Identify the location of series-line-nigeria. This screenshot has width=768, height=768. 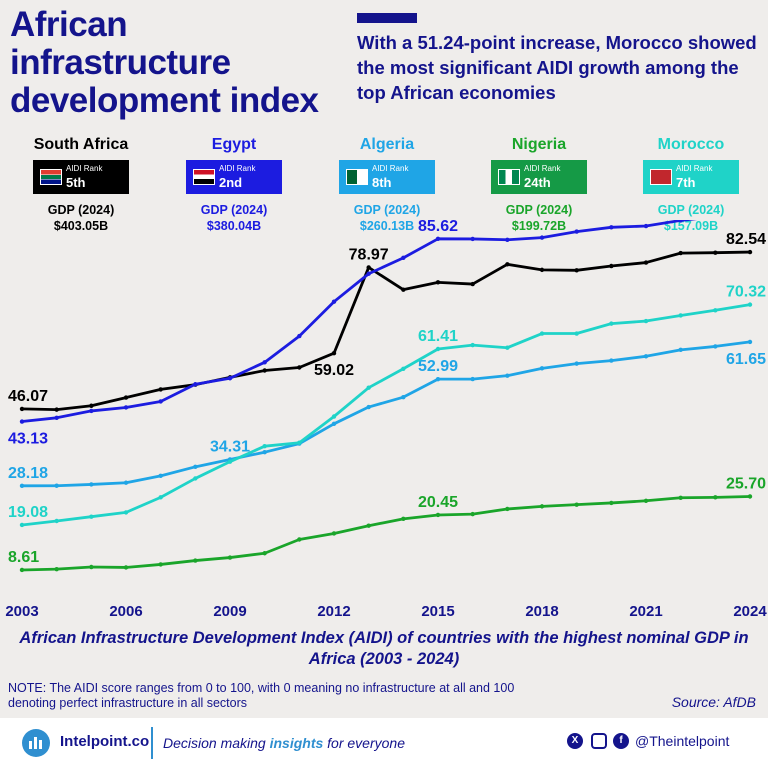
(386, 533).